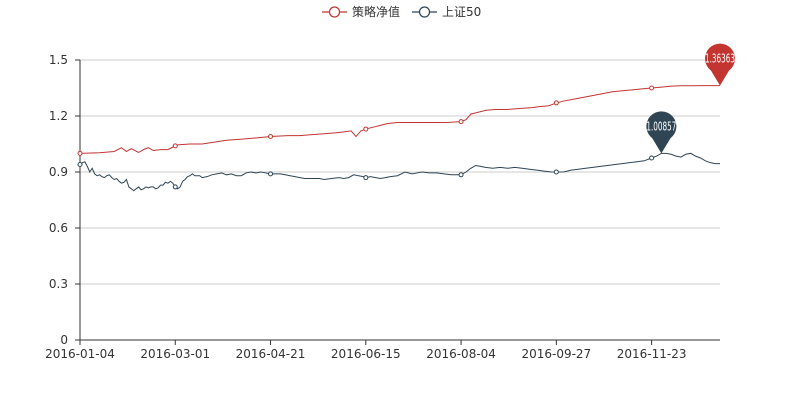 Image resolution: width=800 pixels, height=400 pixels. I want to click on legend-item-2: 上证50, so click(446, 12).